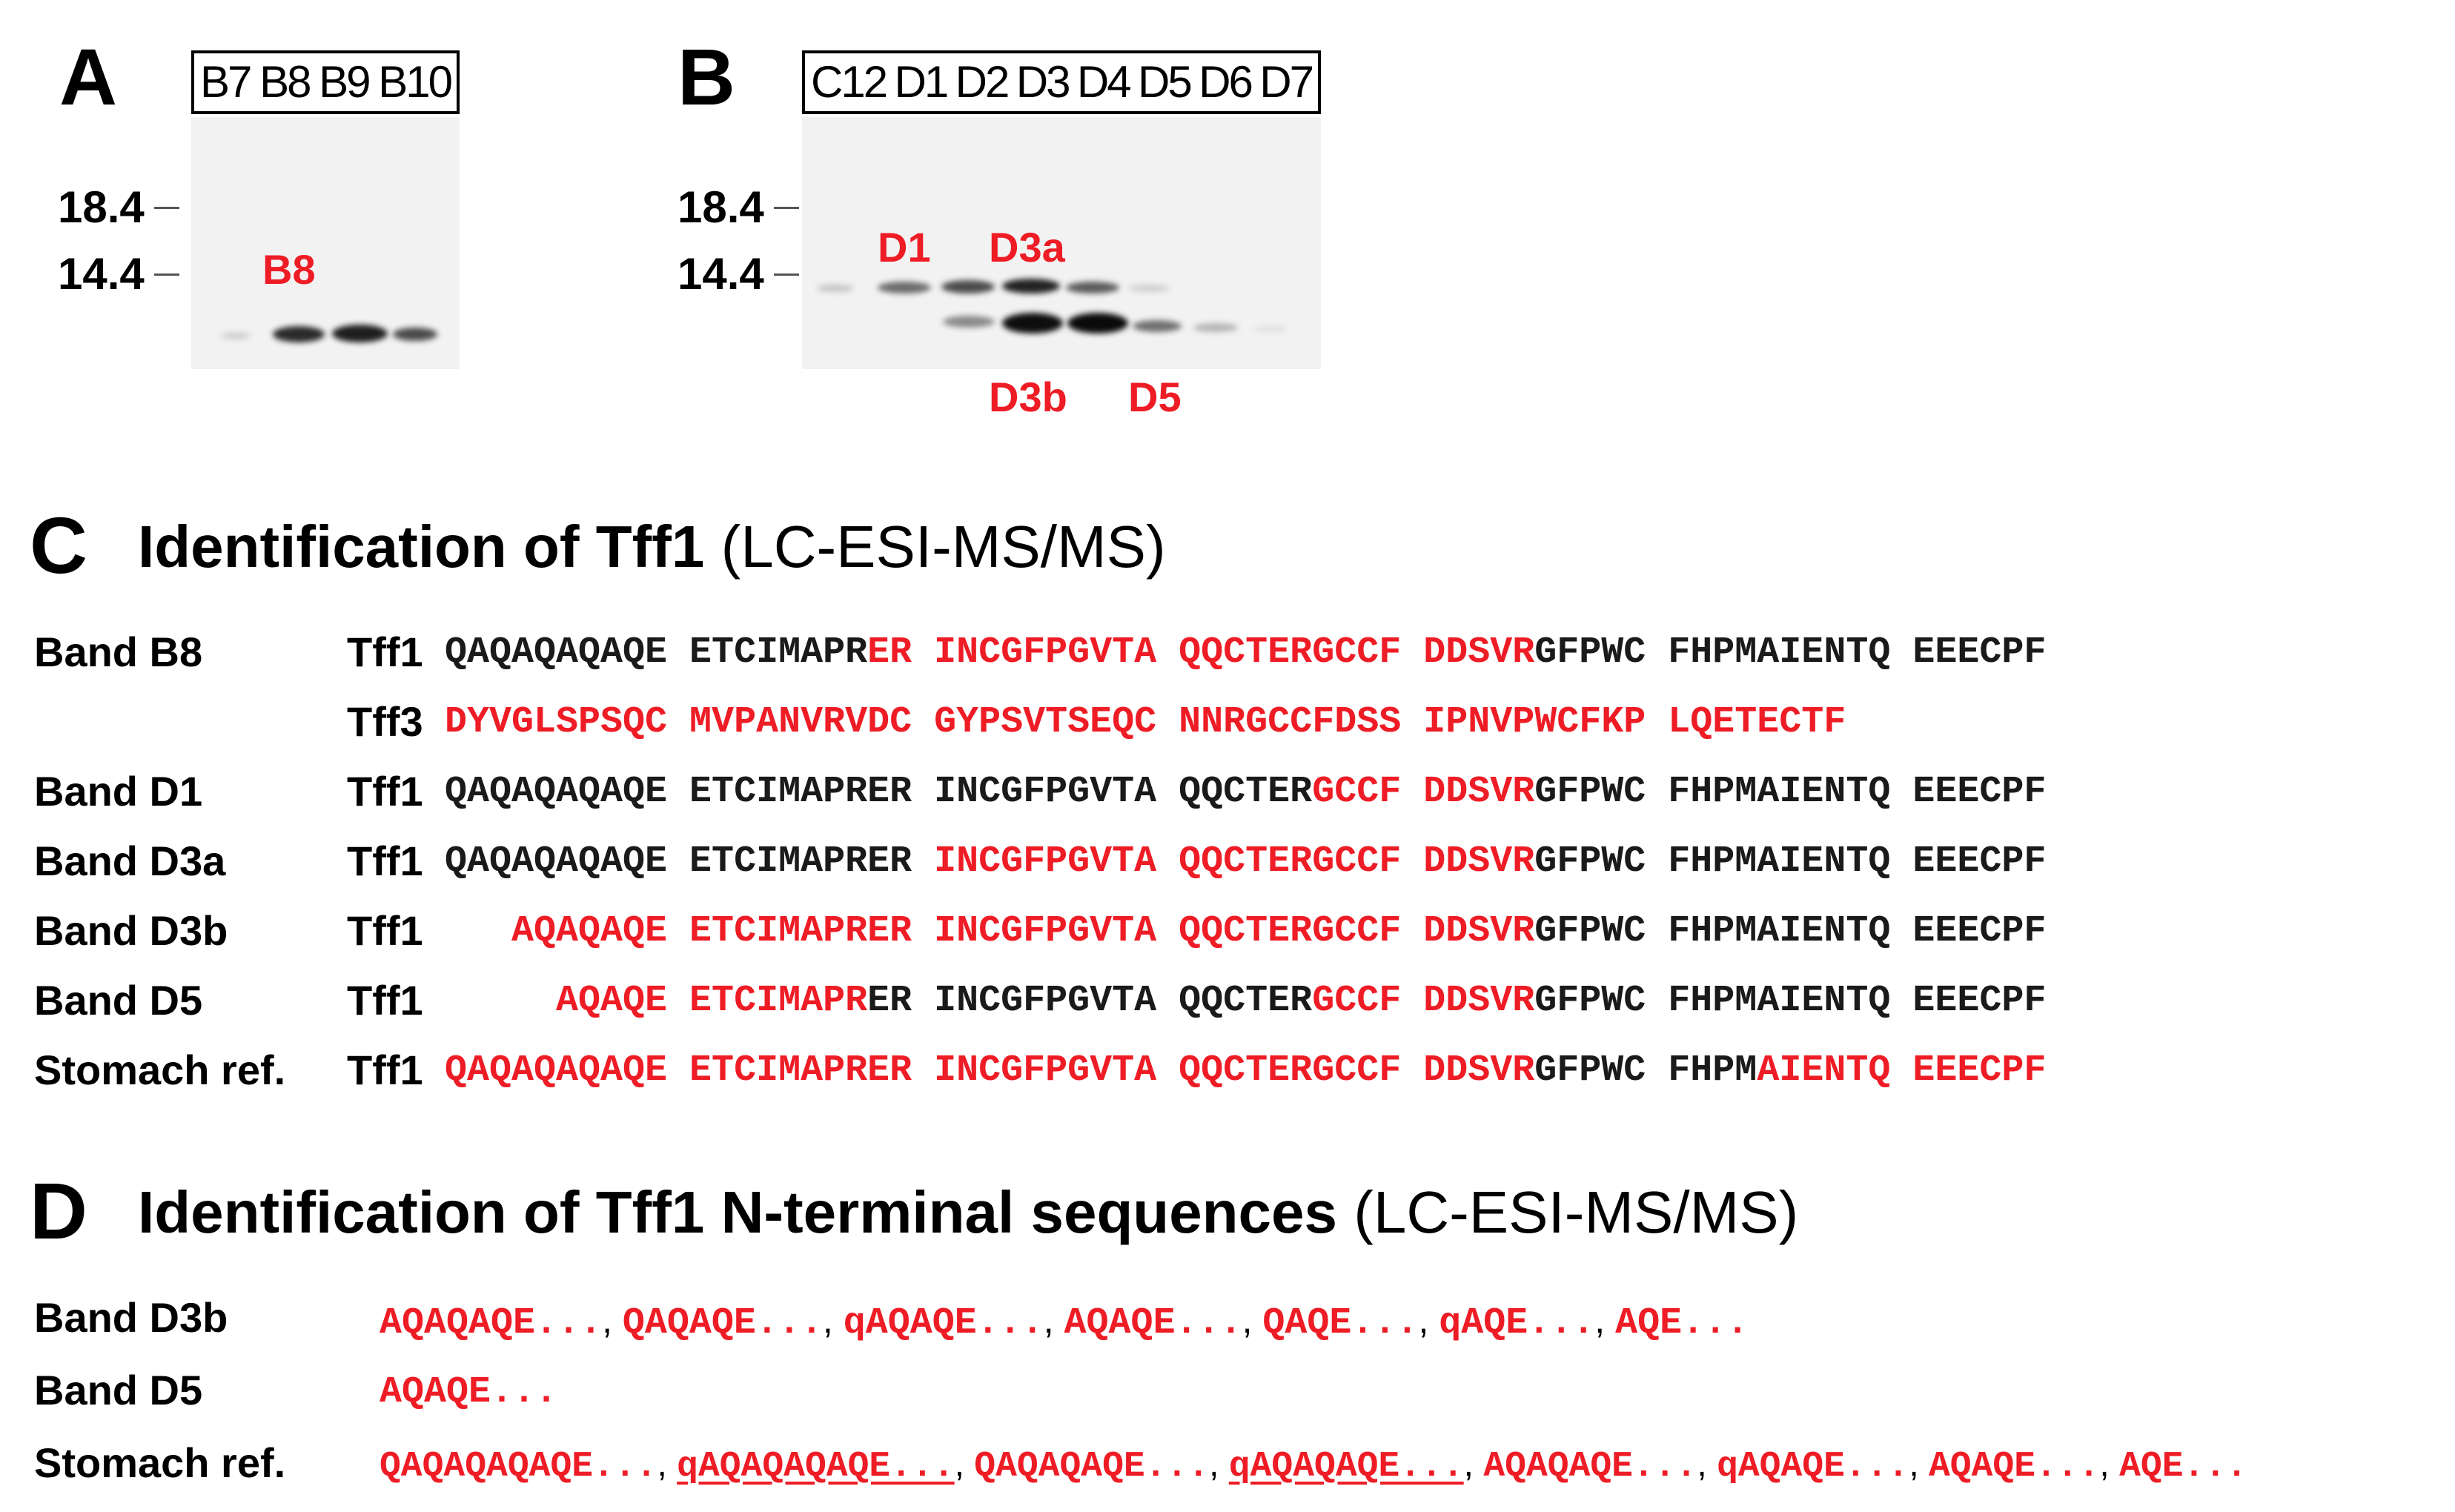 The image size is (2455, 1512). I want to click on panel-letter-b: B, so click(706, 77).